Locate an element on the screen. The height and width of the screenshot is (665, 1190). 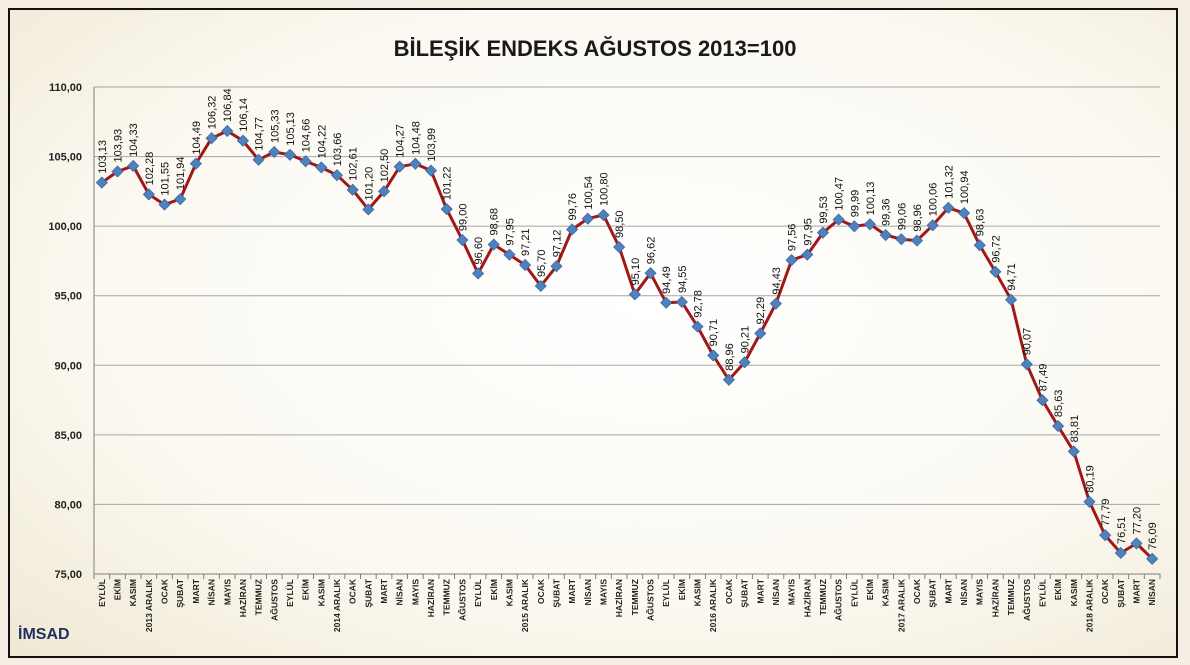
data-label: 76,51 is located at coordinates (1122, 530).